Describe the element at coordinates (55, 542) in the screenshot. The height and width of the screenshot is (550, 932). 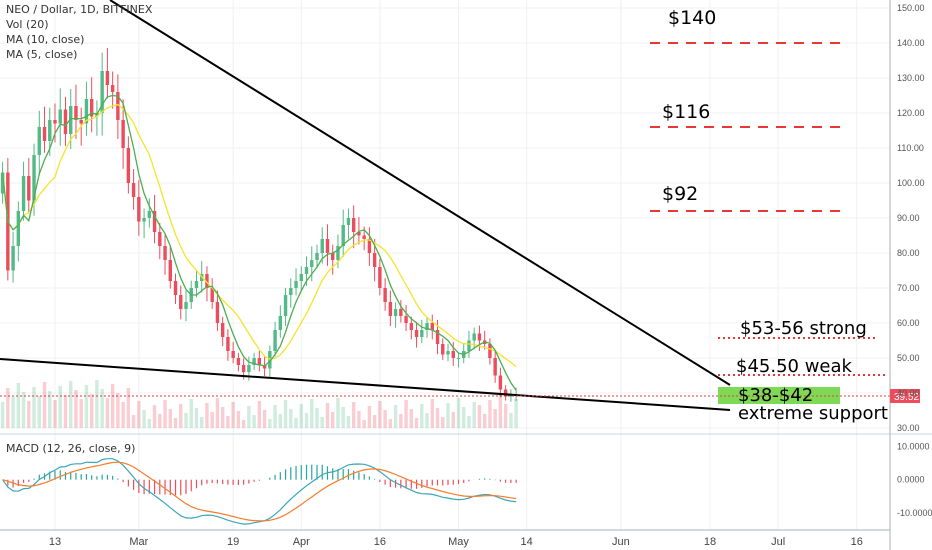
I see `time-tick-label: 13` at that location.